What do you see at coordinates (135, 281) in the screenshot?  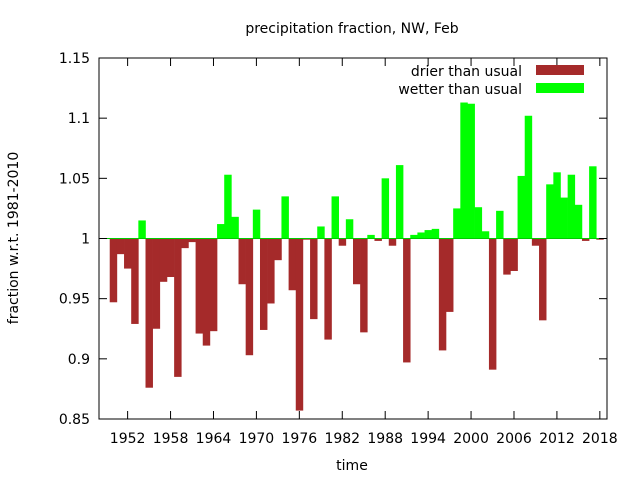 I see `bar-1953` at bounding box center [135, 281].